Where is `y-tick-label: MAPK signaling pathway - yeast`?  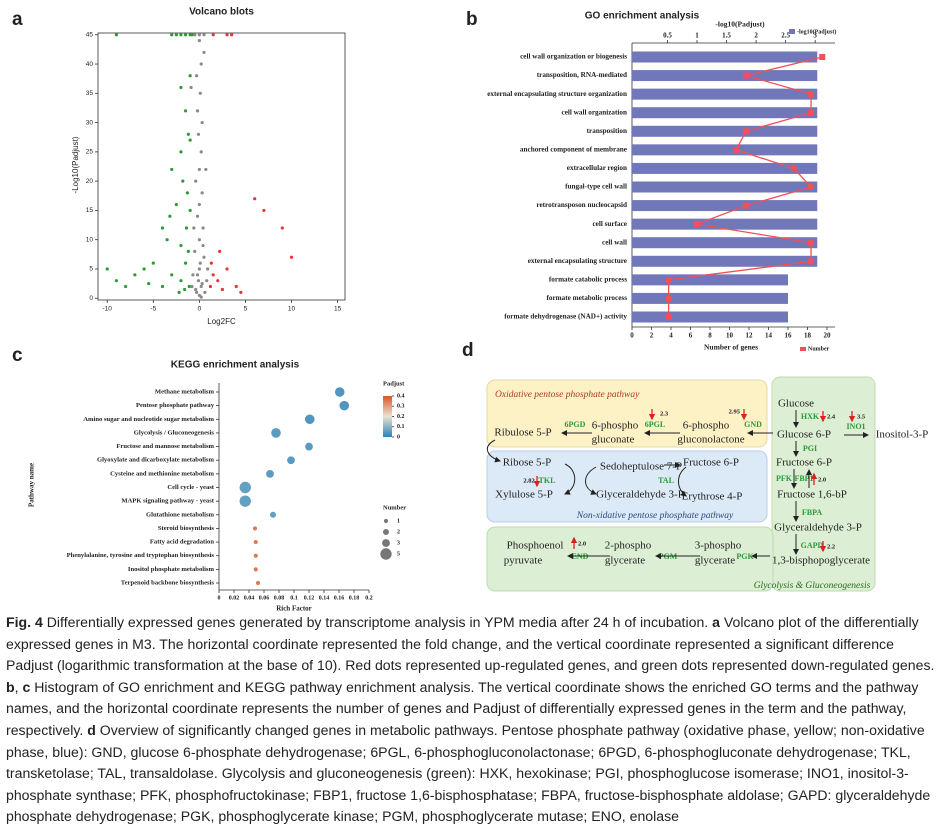
y-tick-label: MAPK signaling pathway - yeast is located at coordinates (167, 501).